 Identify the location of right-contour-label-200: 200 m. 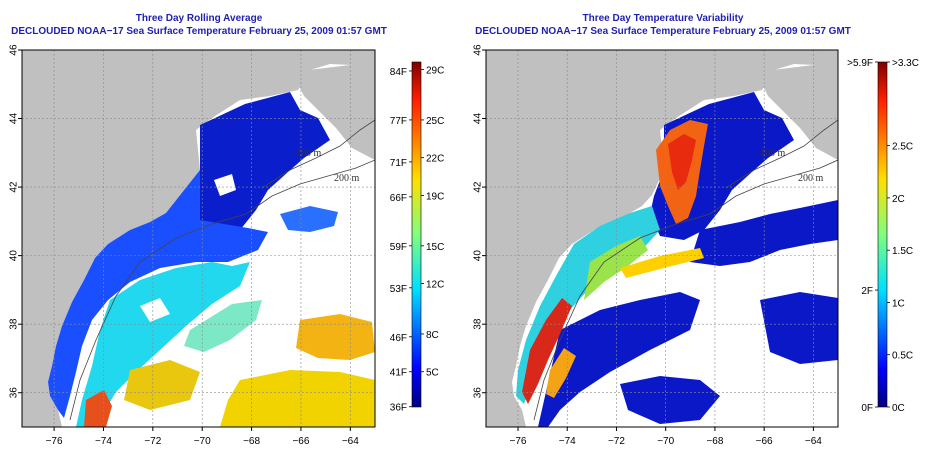
(811, 178).